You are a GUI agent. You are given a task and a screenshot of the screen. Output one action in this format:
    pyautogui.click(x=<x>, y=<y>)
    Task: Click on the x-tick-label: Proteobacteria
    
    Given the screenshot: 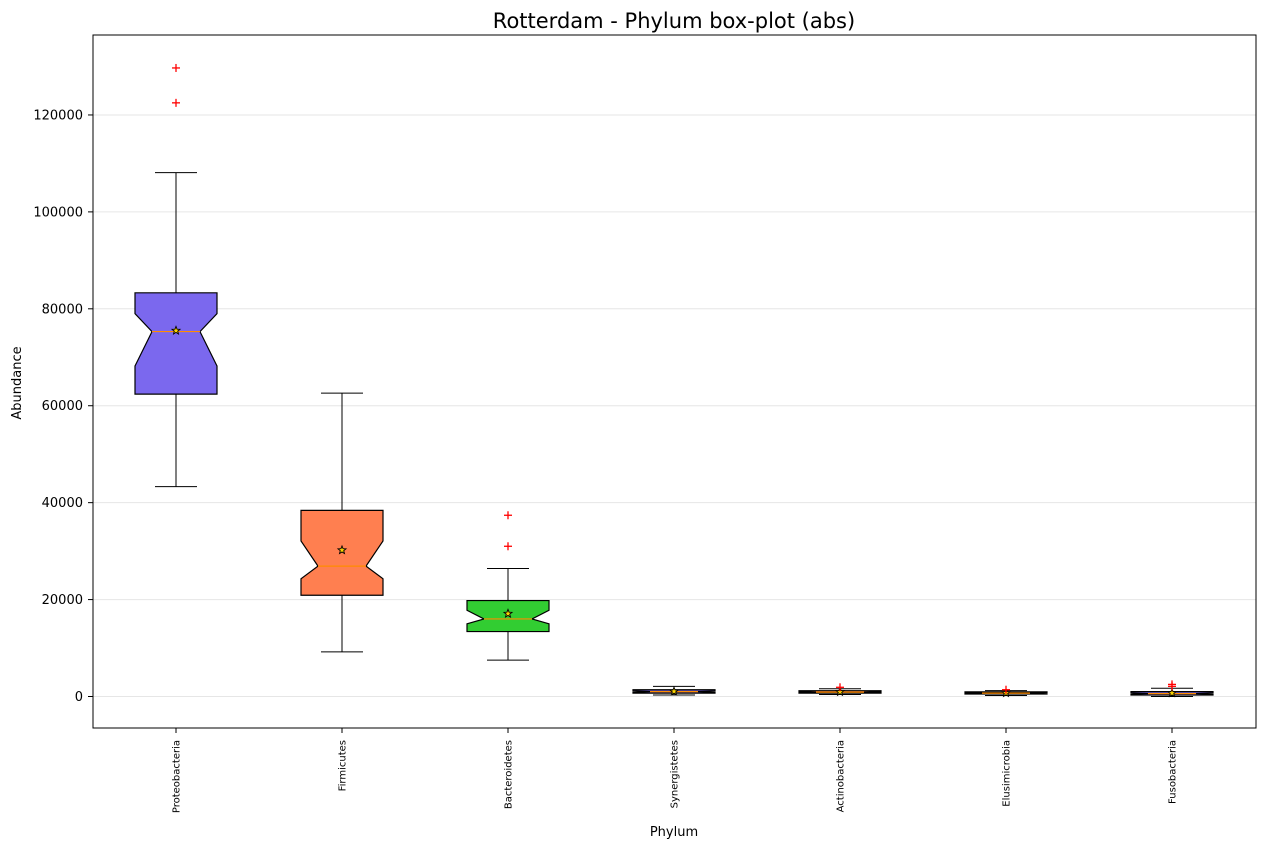 What is the action you would take?
    pyautogui.click(x=177, y=776)
    